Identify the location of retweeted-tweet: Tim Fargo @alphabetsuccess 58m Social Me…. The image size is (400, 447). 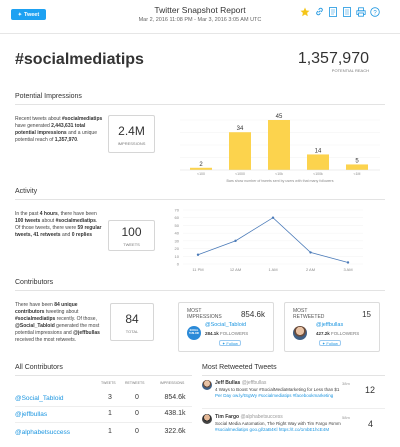
(292, 429).